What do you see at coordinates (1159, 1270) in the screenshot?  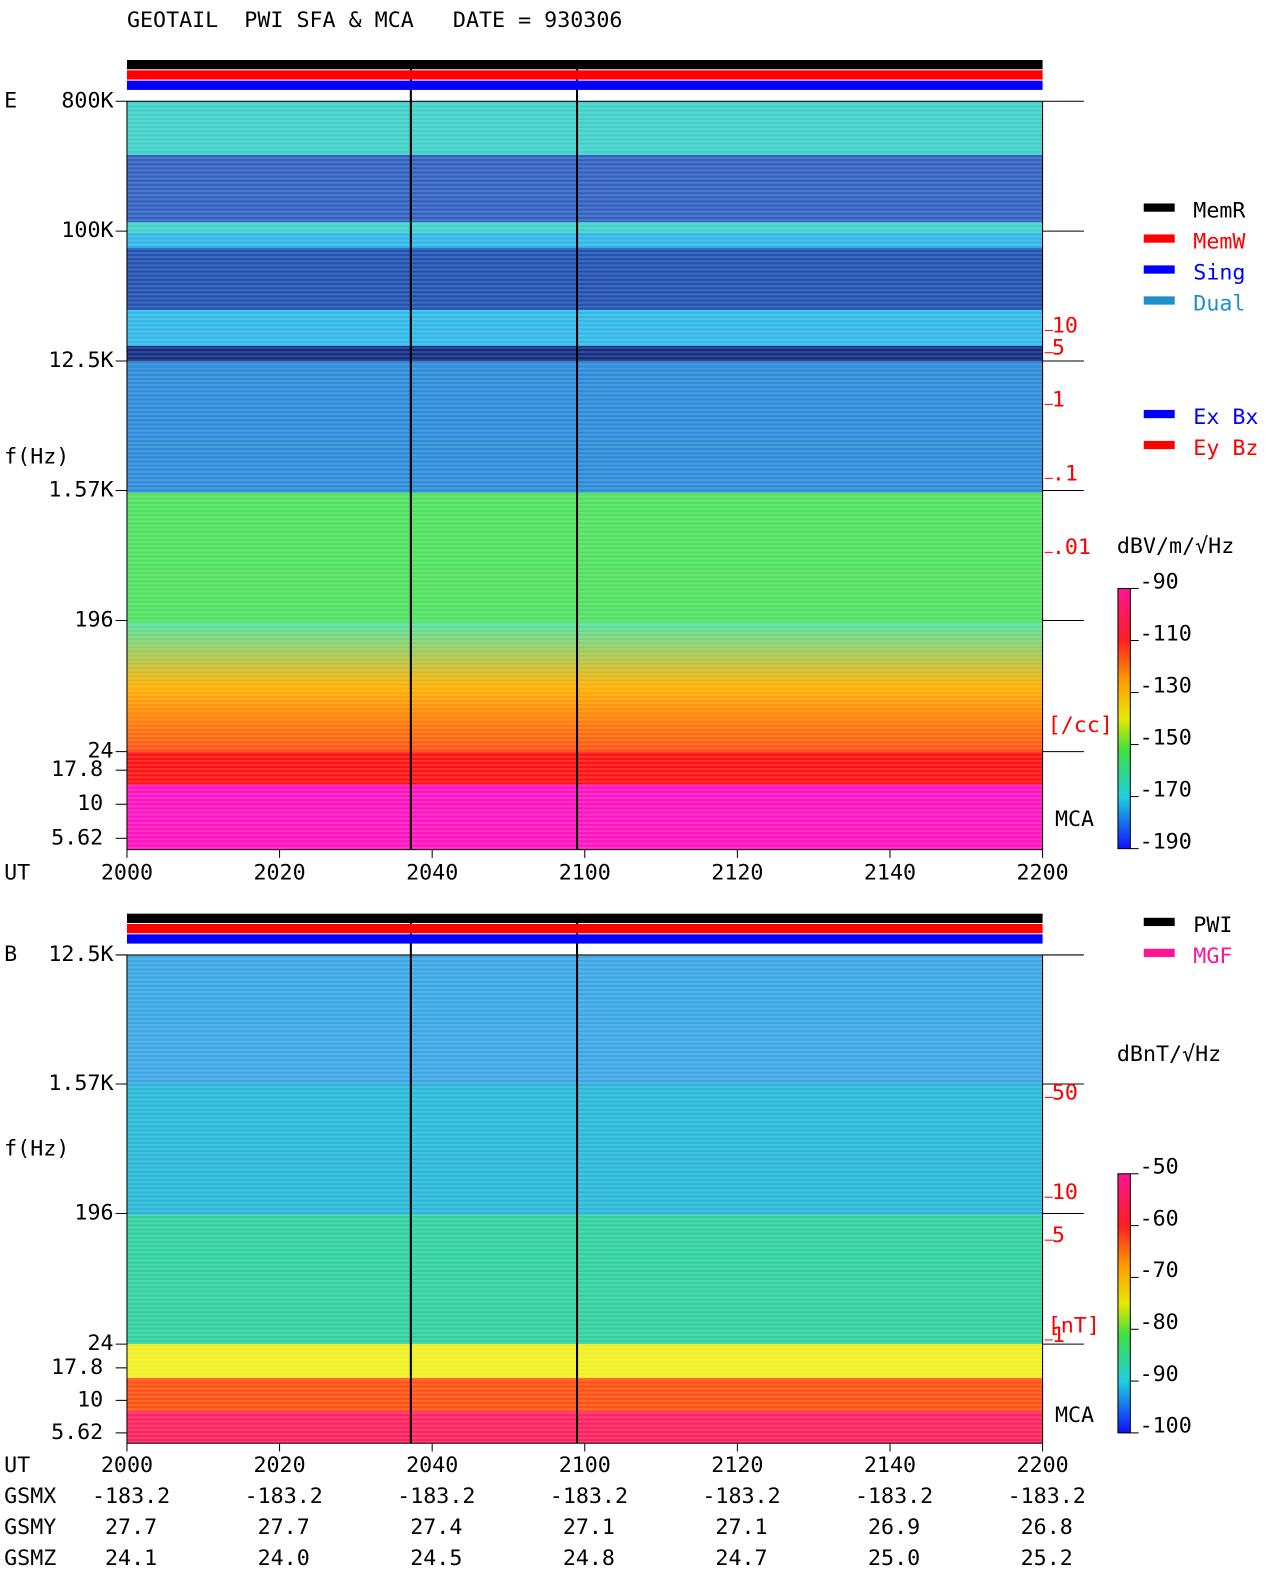 I see `colorbar-tick-label: -70` at bounding box center [1159, 1270].